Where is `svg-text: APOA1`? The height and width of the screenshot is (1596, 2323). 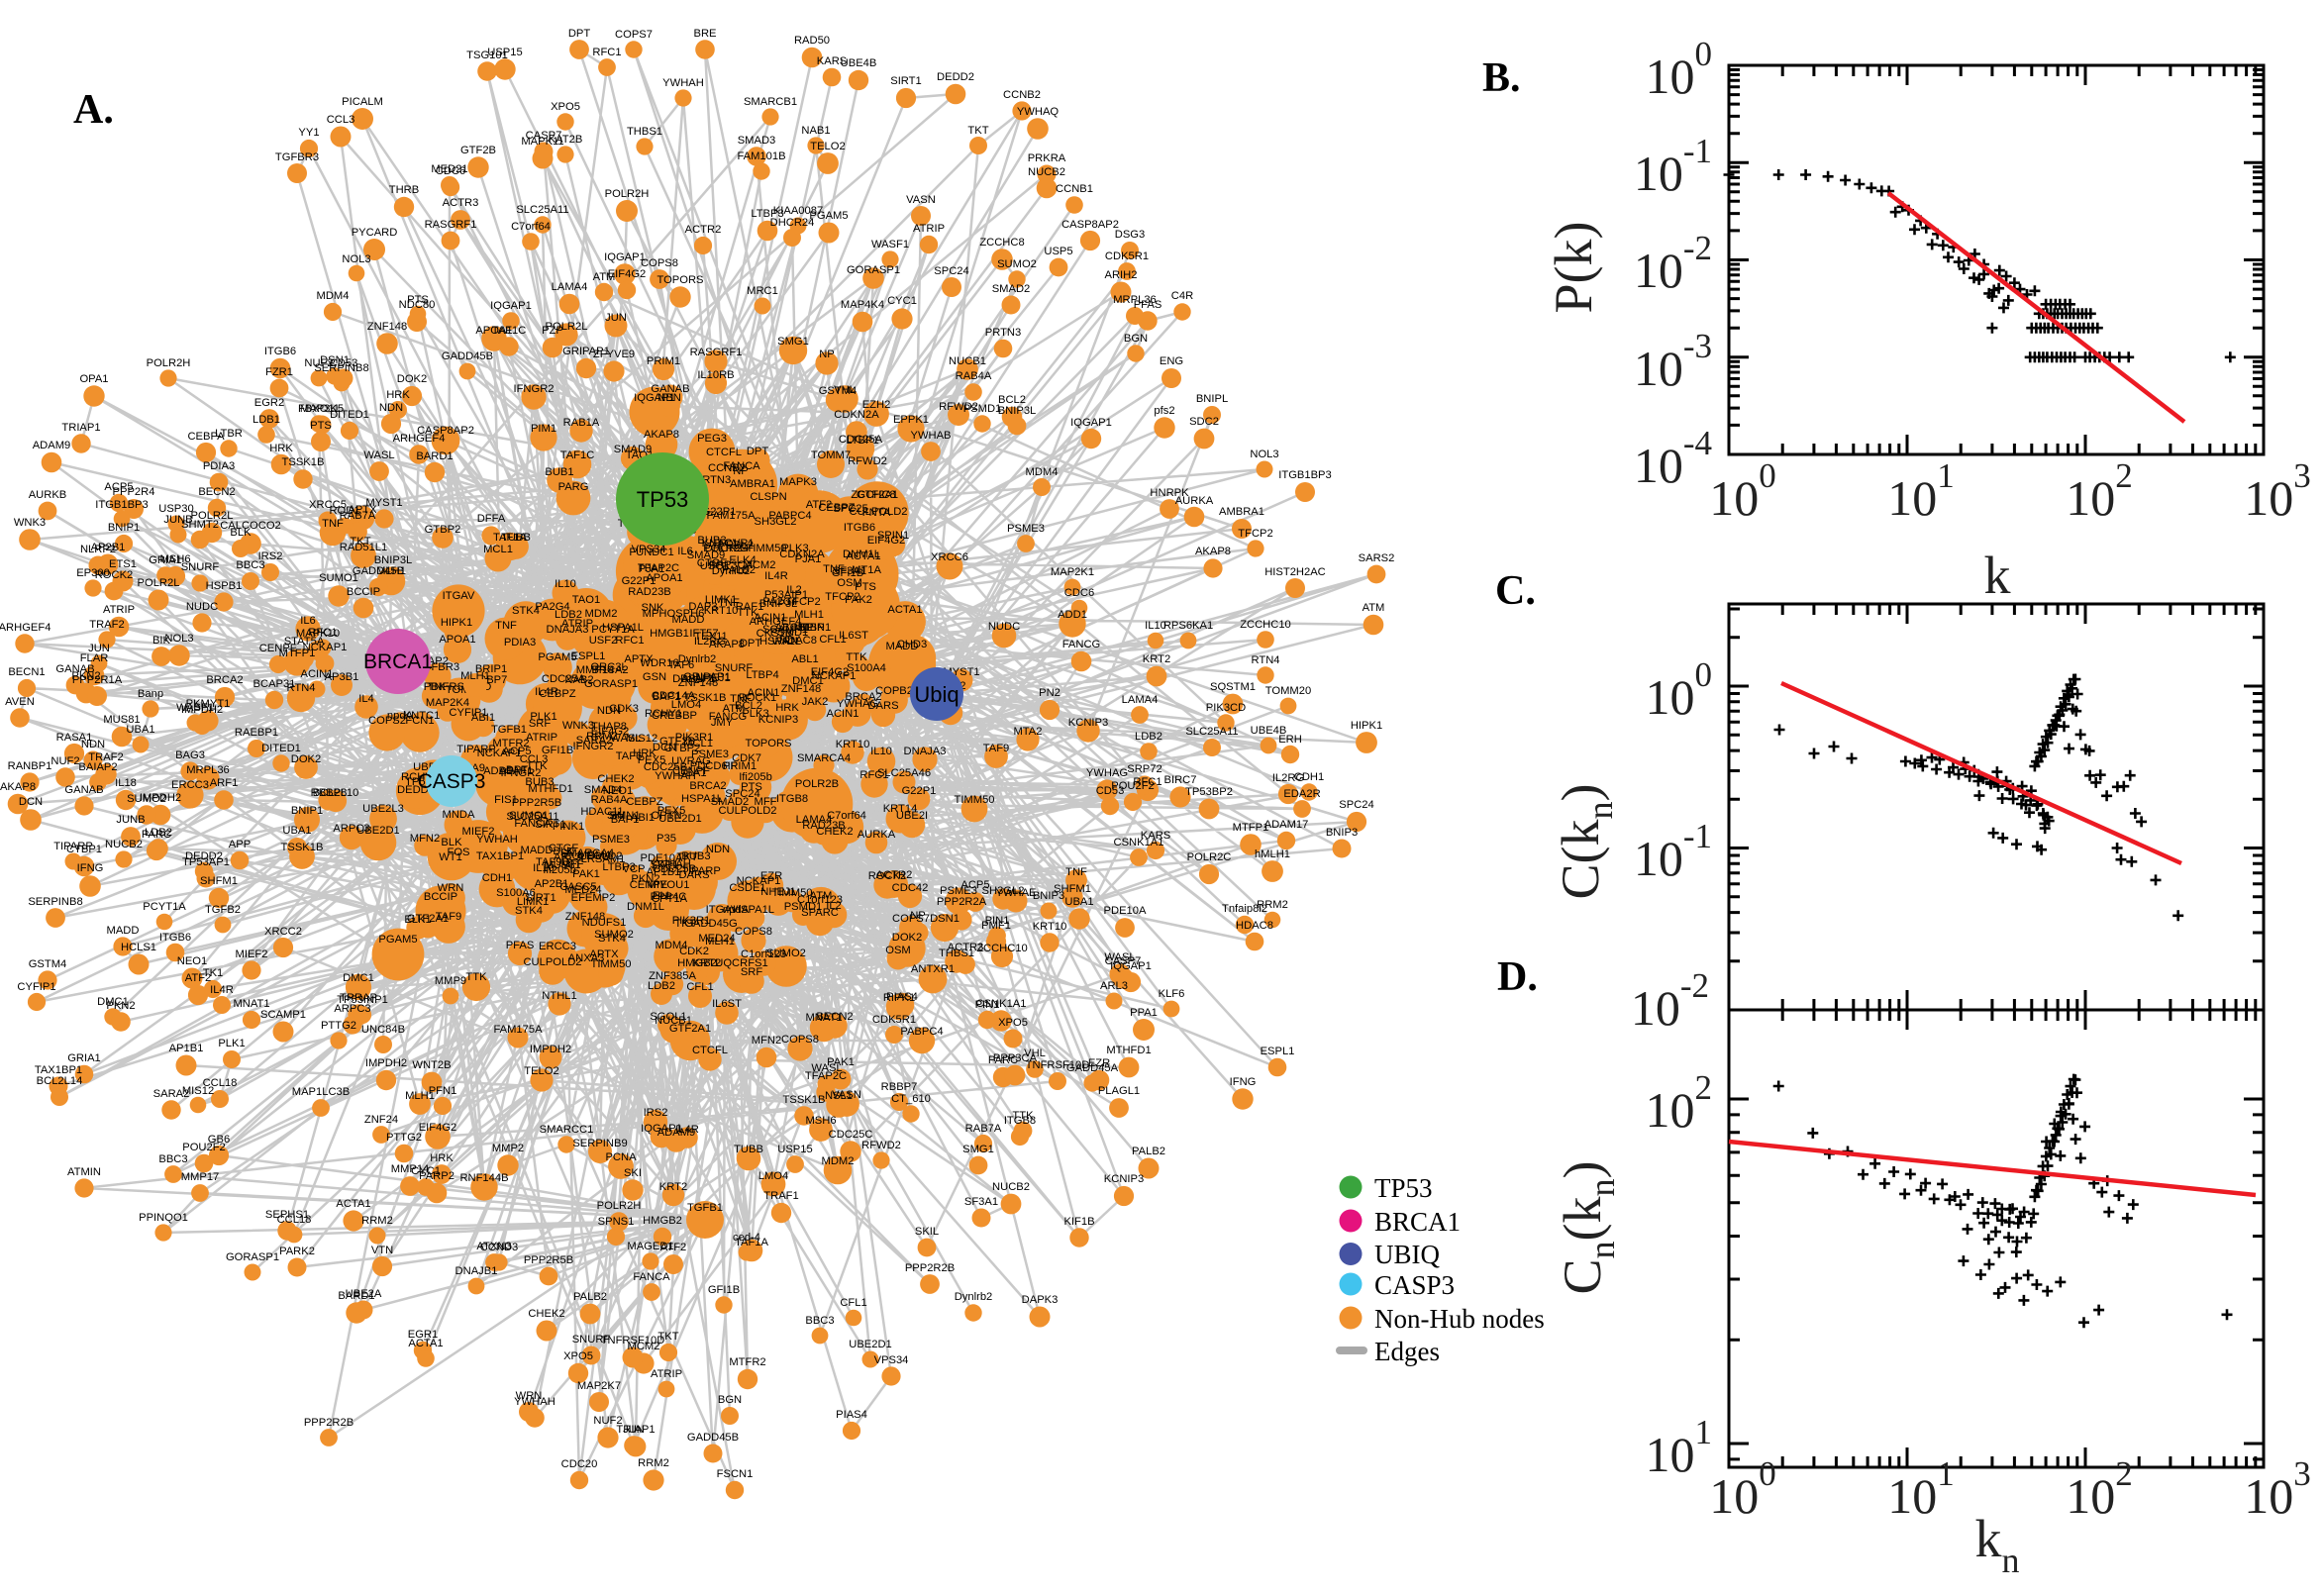 svg-text: APOA1 is located at coordinates (493, 331).